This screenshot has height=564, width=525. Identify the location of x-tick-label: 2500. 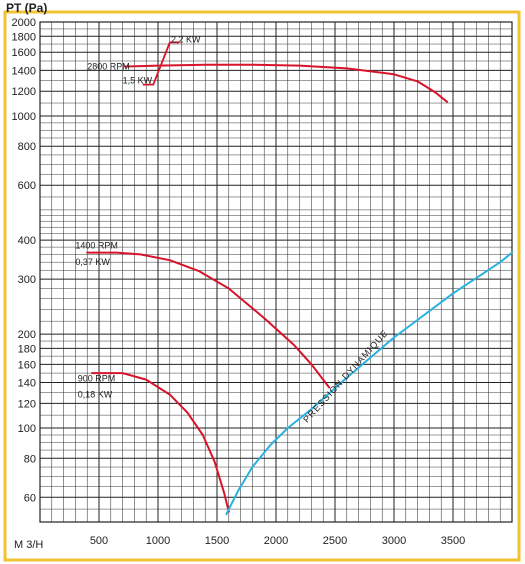
(335, 541).